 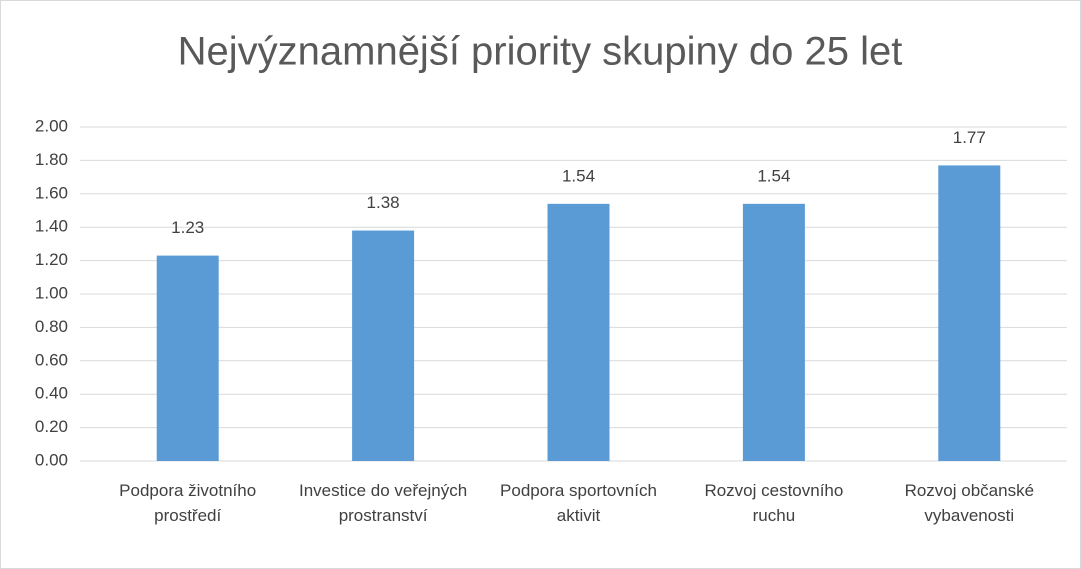 What do you see at coordinates (51, 125) in the screenshot?
I see `y-tick-label: 2.00` at bounding box center [51, 125].